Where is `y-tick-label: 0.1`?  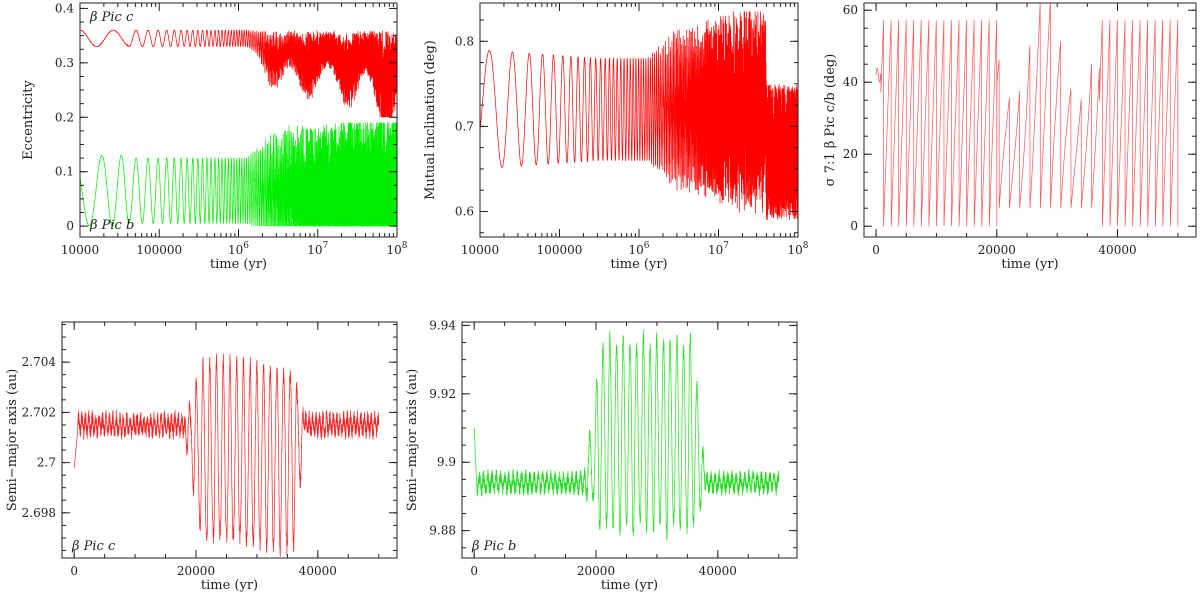
y-tick-label: 0.1 is located at coordinates (64, 172).